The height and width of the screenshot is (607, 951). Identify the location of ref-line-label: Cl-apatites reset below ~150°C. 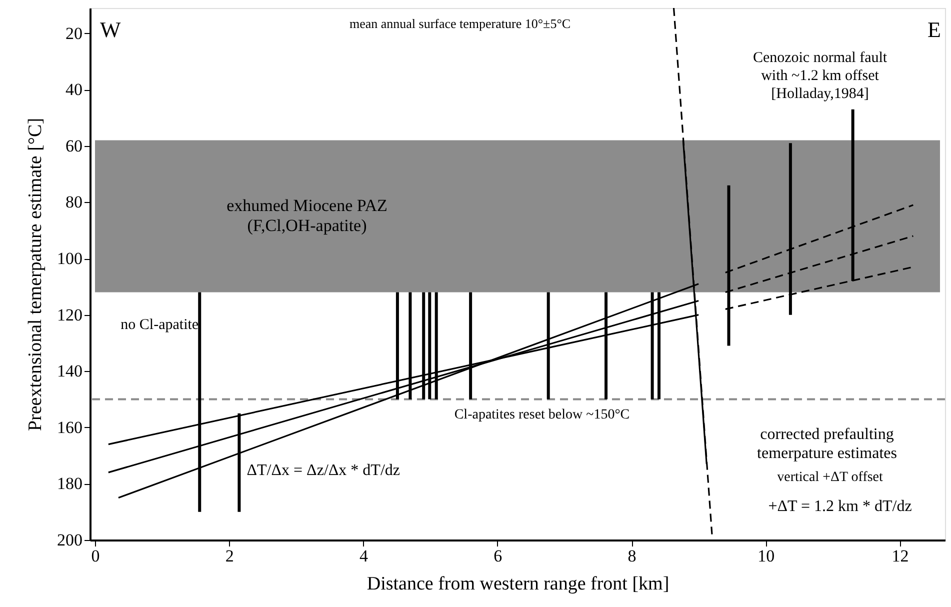
(542, 414).